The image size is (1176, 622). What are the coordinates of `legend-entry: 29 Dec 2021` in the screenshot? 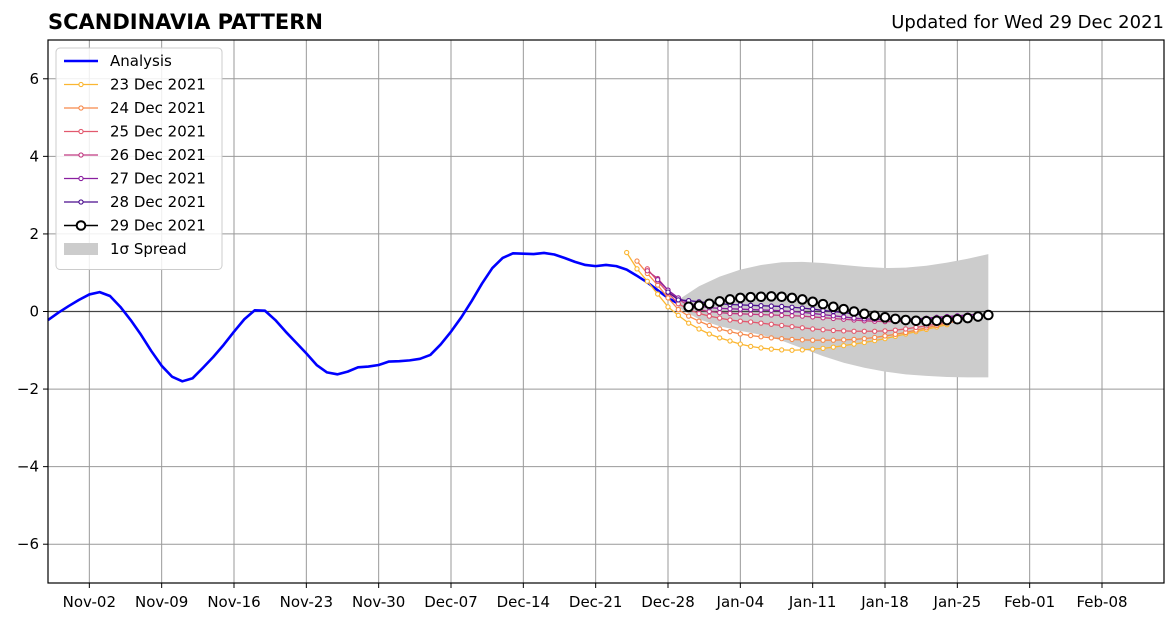 It's located at (135, 226).